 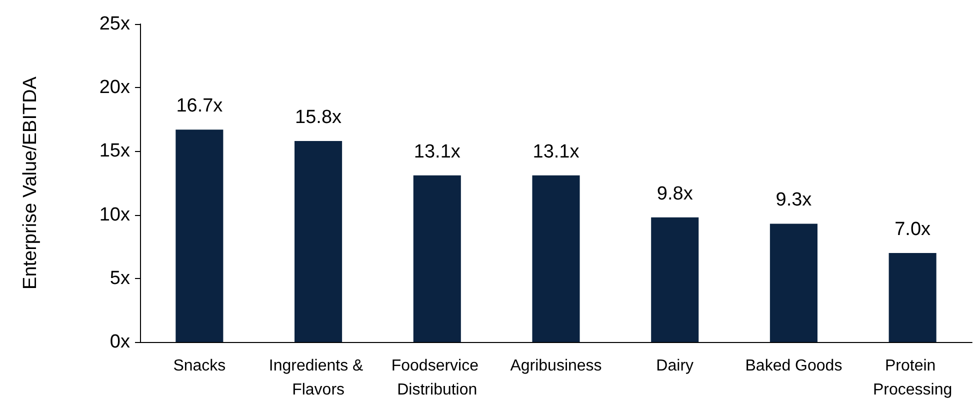 I want to click on x-tick-label: Snacks, so click(x=199, y=366).